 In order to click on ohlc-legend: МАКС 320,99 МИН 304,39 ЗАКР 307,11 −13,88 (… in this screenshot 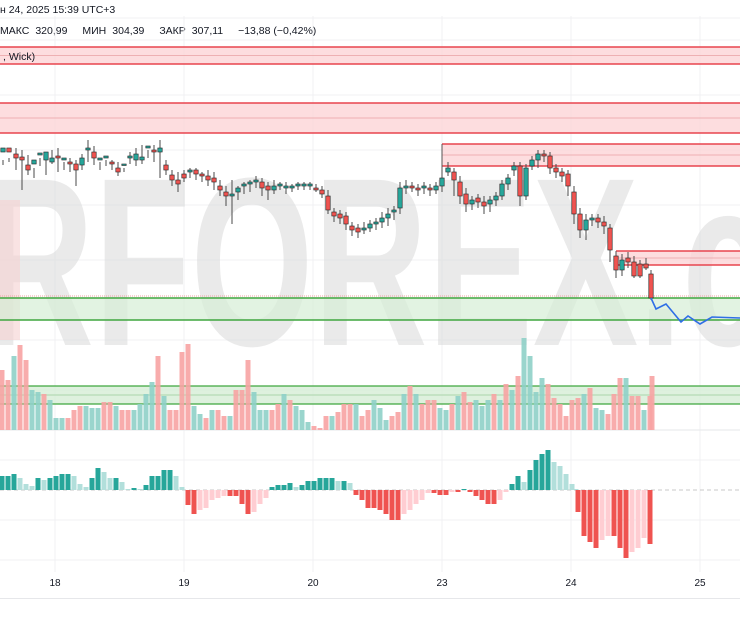, I will do `click(161, 31)`.